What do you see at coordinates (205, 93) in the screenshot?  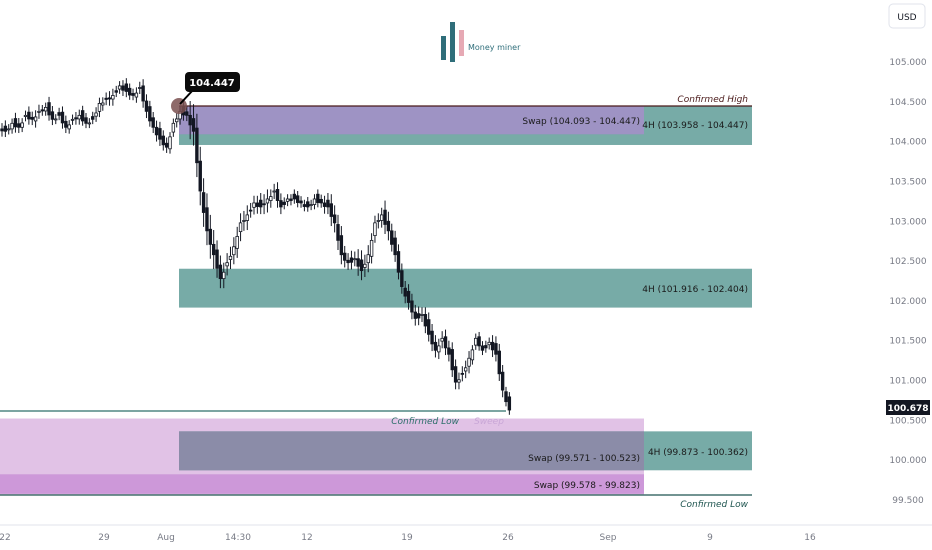 I see `high-callout: 104.447` at bounding box center [205, 93].